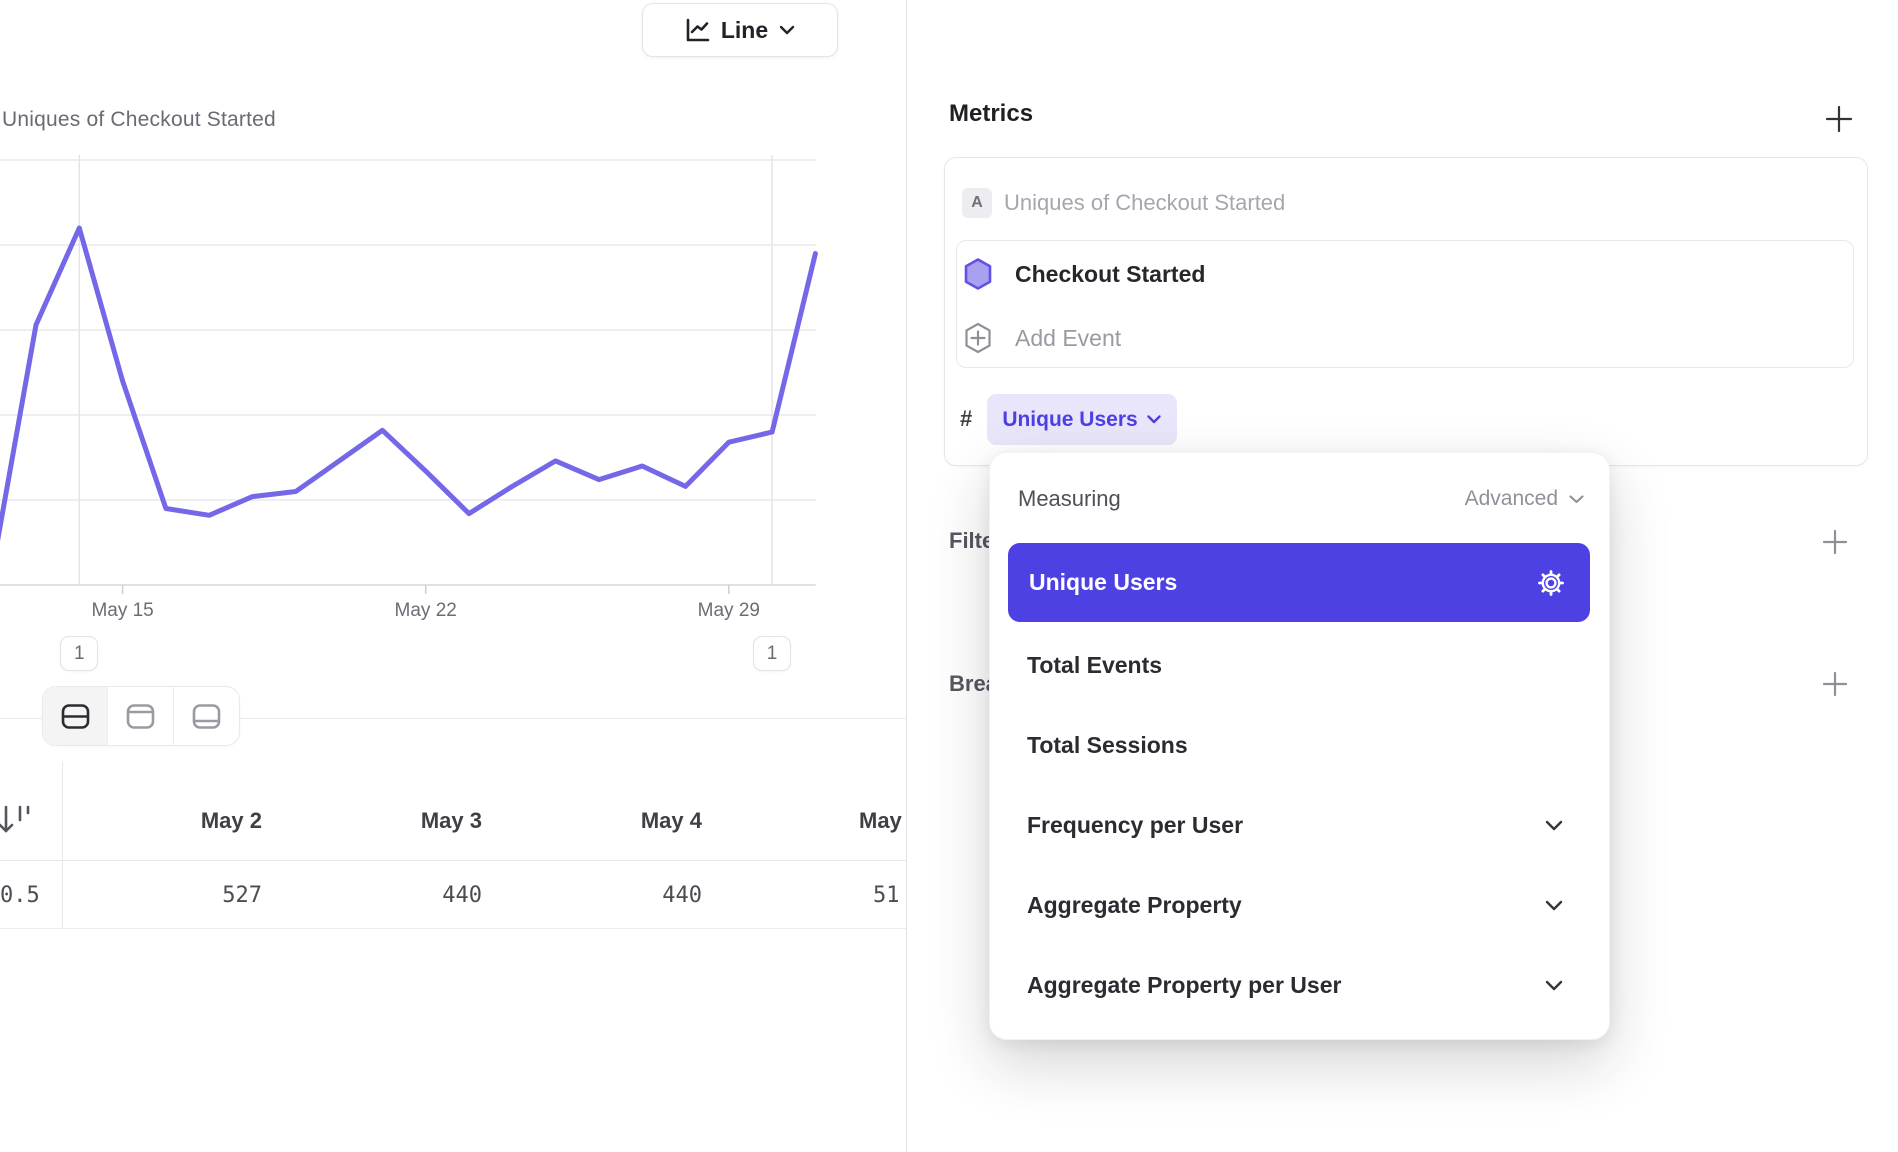 The height and width of the screenshot is (1152, 1898). Describe the element at coordinates (453, 718) in the screenshot. I see `section-divider` at that location.